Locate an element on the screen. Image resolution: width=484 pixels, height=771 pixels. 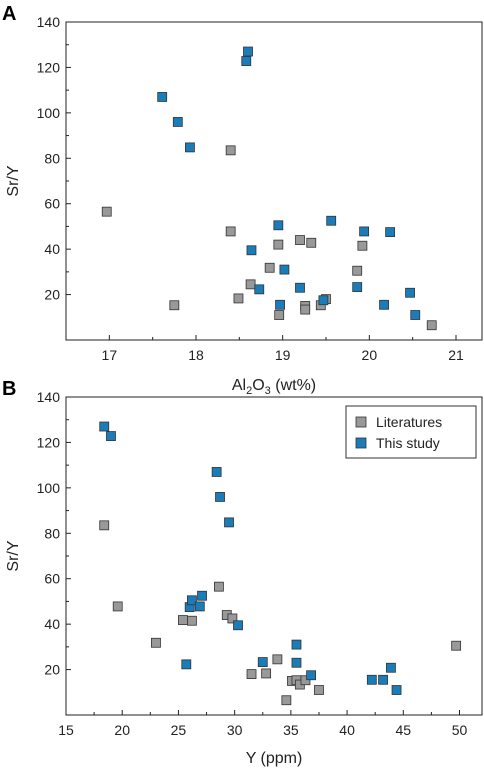
x-axis-title: Y (ppm) is located at coordinates (274, 758).